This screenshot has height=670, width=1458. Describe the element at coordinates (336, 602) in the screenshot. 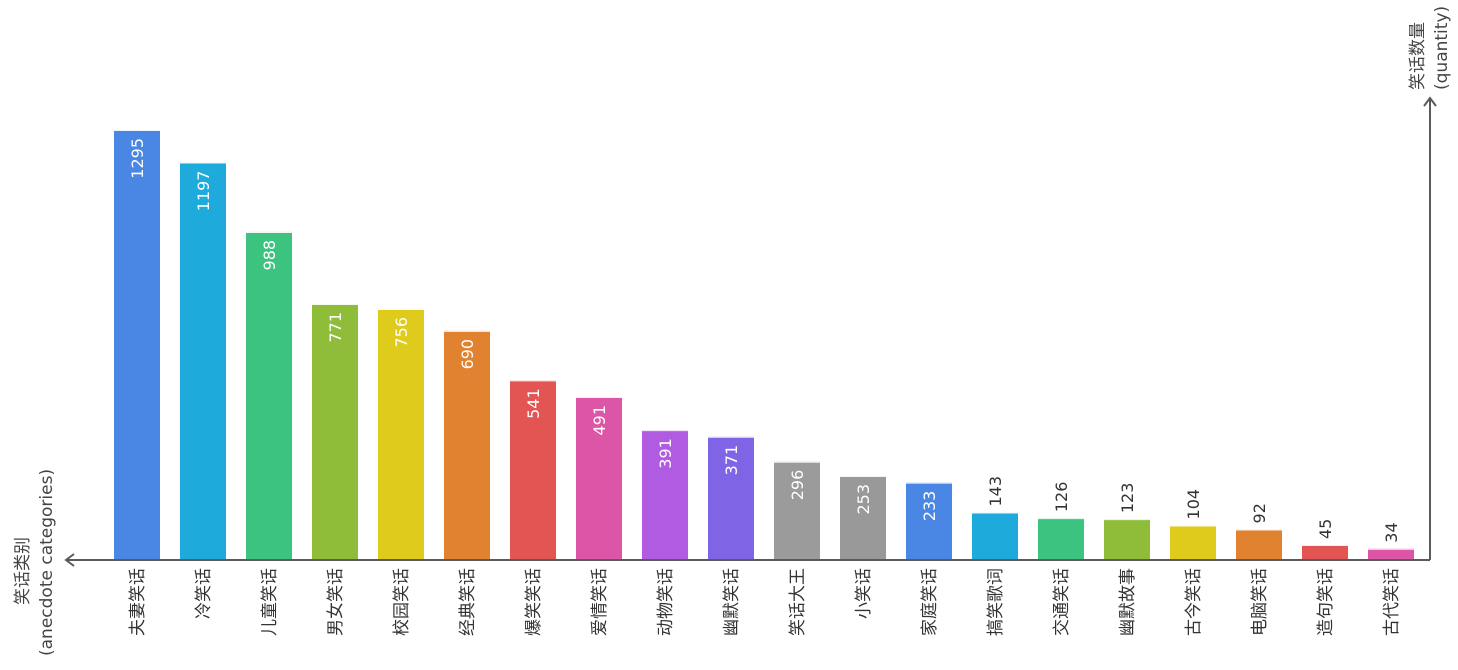

I see `category-label: 男女笑话` at that location.